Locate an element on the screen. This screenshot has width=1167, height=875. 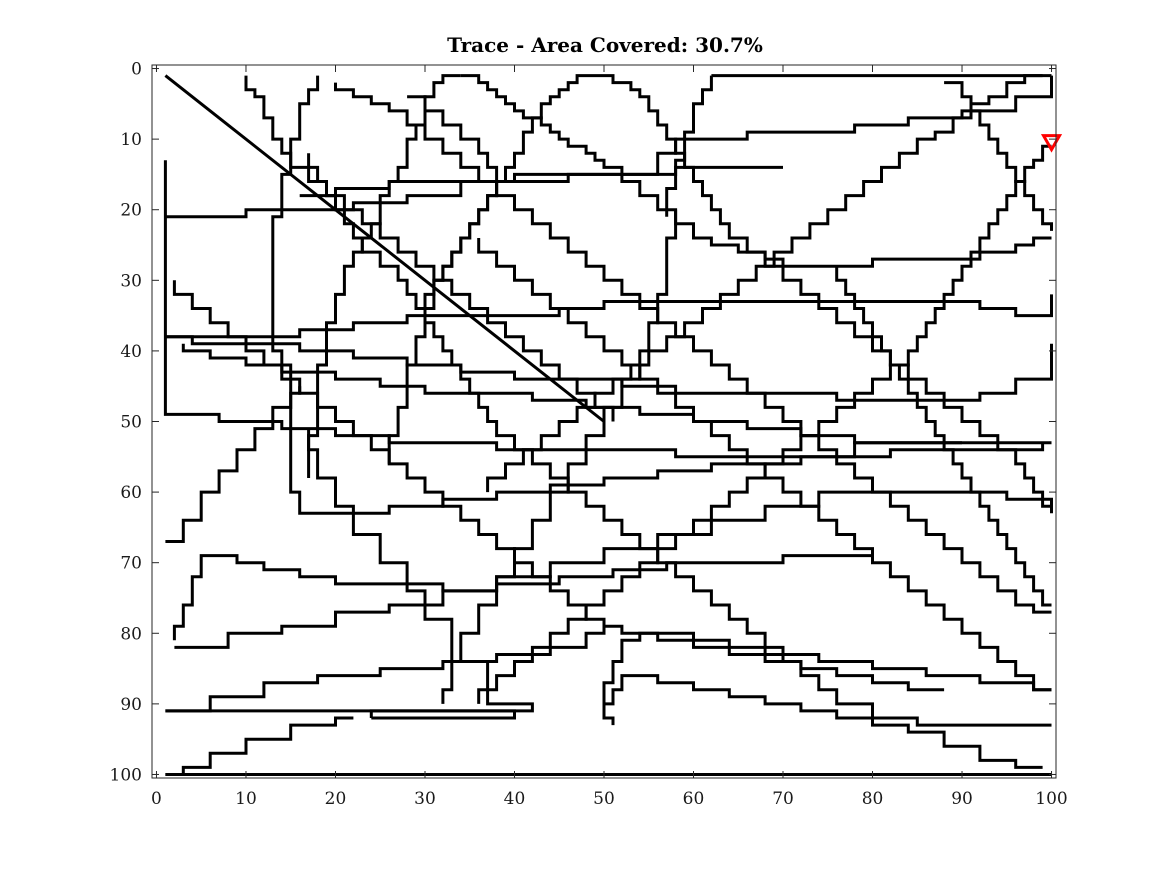
x-tick-label: 20 is located at coordinates (336, 799).